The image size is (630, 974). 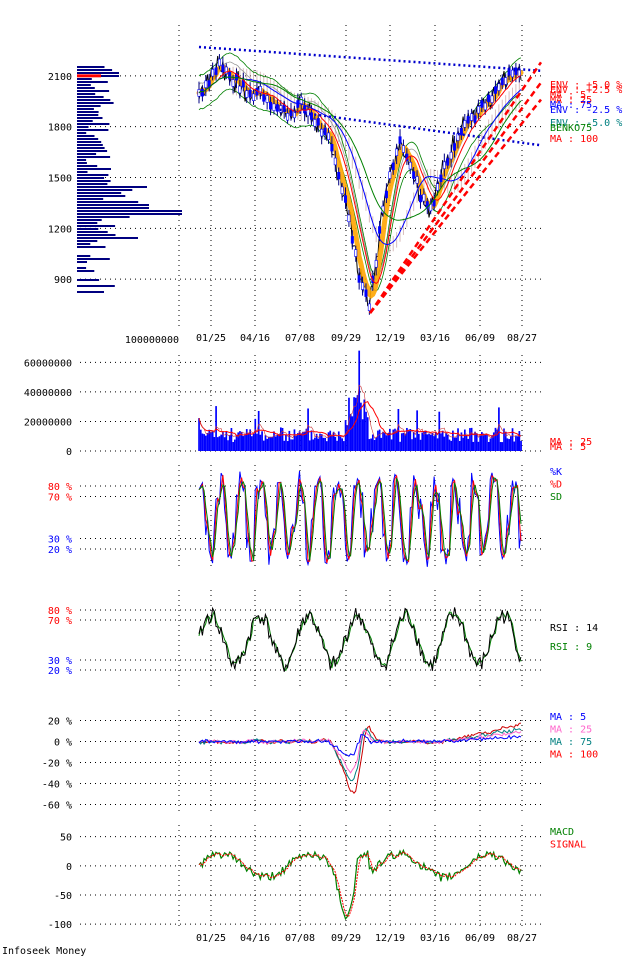 I want to click on rsi-tick-label: 20 %, so click(x=60, y=671).